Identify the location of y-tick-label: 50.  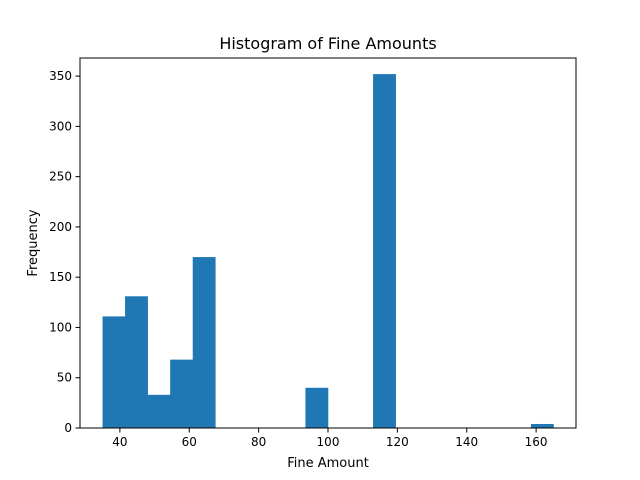
(64, 378).